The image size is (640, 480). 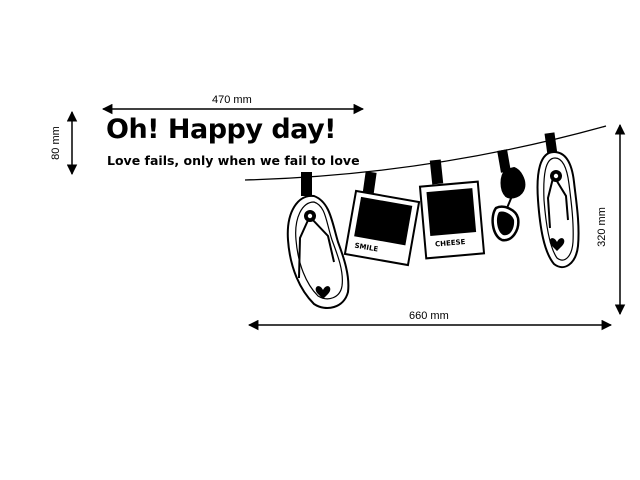 What do you see at coordinates (450, 243) in the screenshot?
I see `photo-caption-cheese: CHEESE` at bounding box center [450, 243].